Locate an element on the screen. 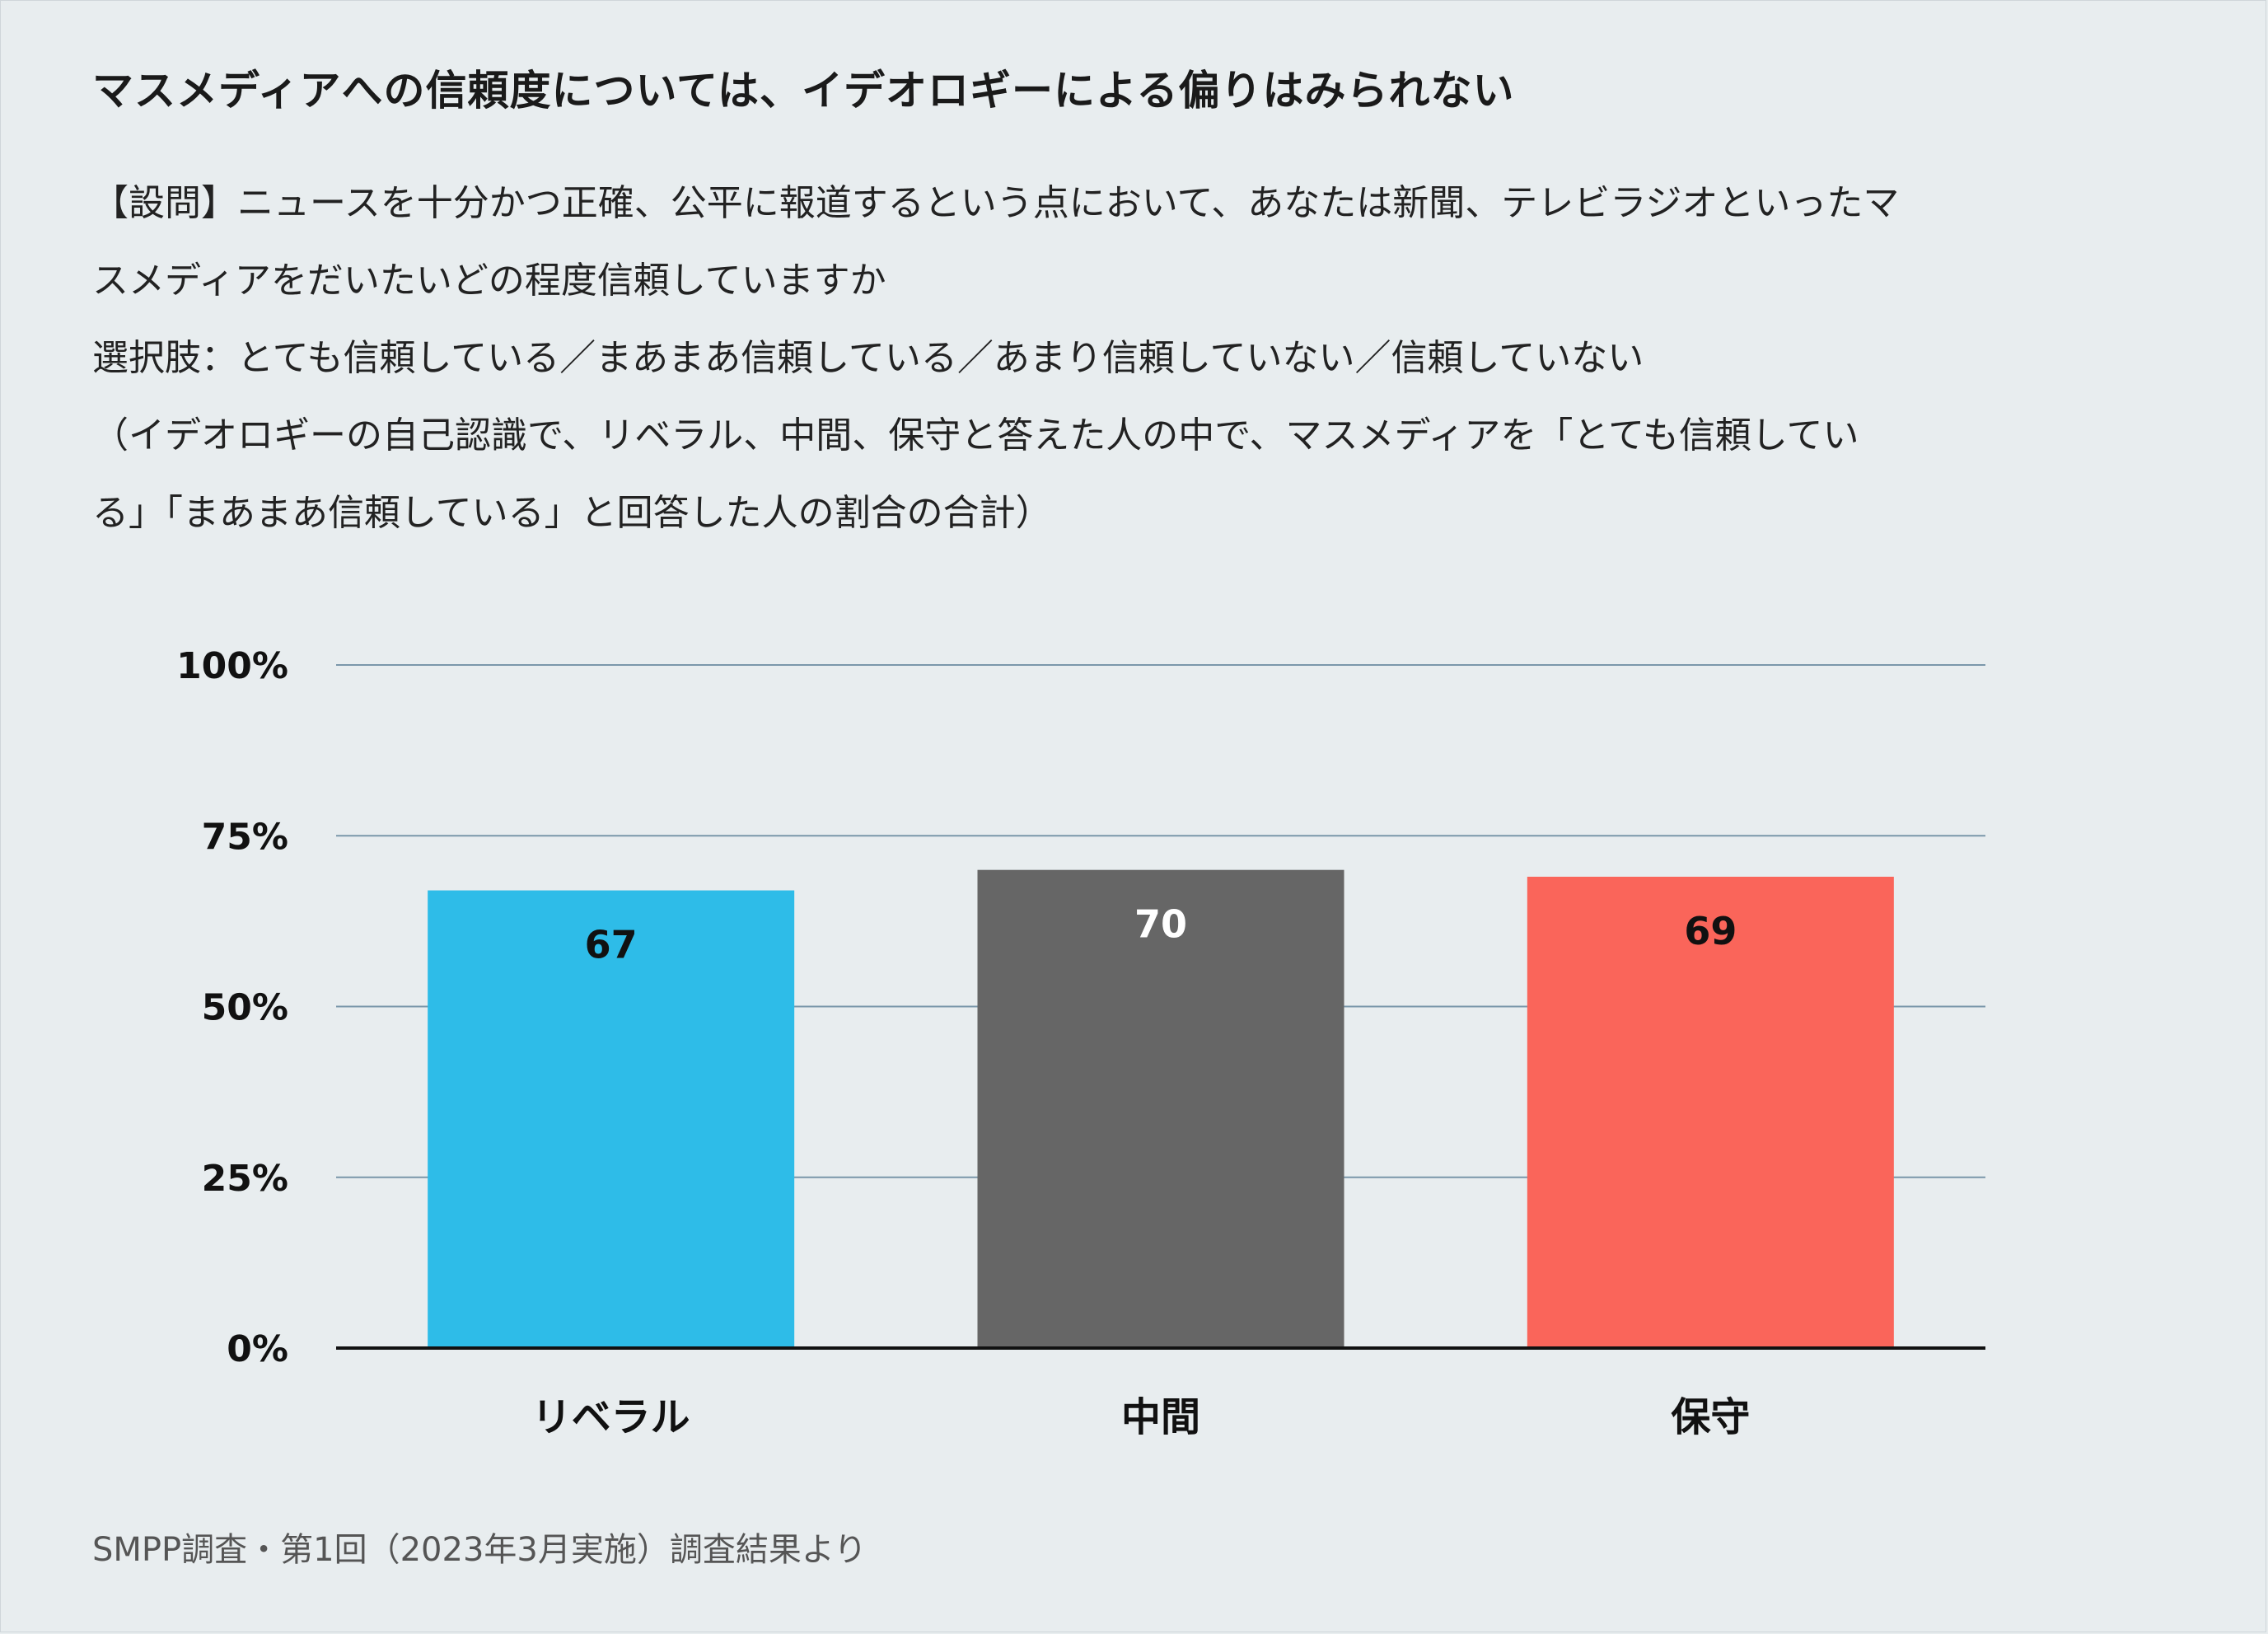  bar-value-label: 70 is located at coordinates (1160, 924).